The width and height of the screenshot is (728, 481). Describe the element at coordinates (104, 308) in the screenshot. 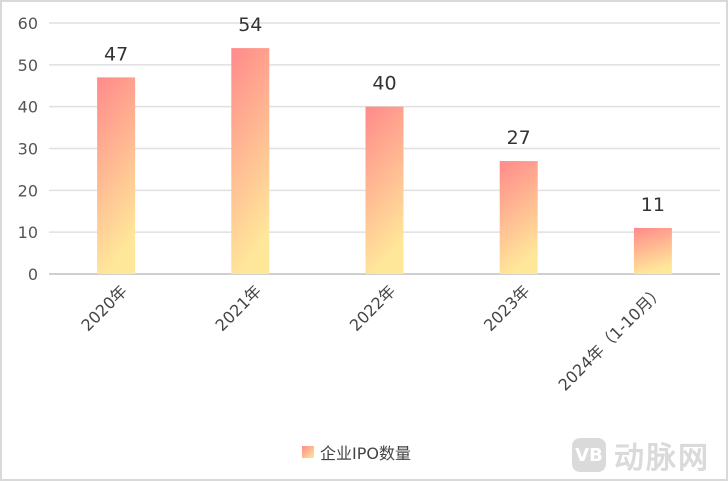

I see `x-tick-label: 2020年` at that location.